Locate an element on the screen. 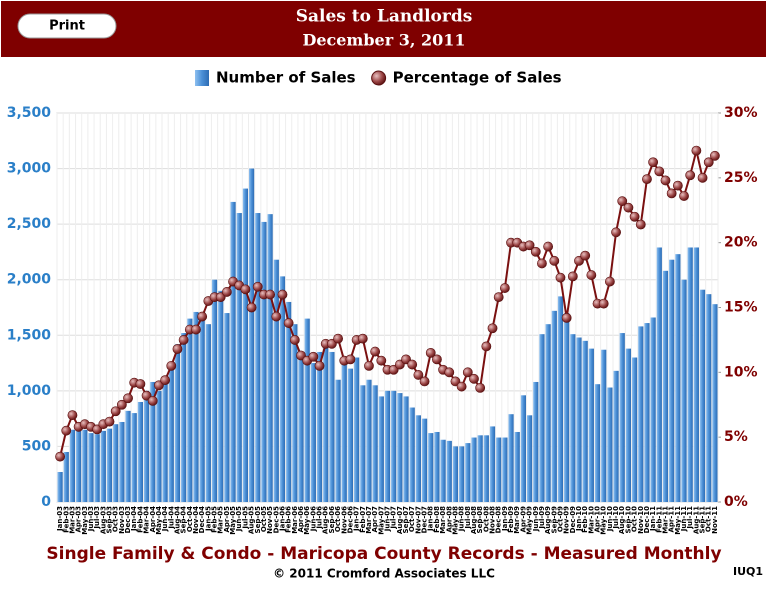 The height and width of the screenshot is (589, 767). y2-tick-label: 5% is located at coordinates (736, 437).